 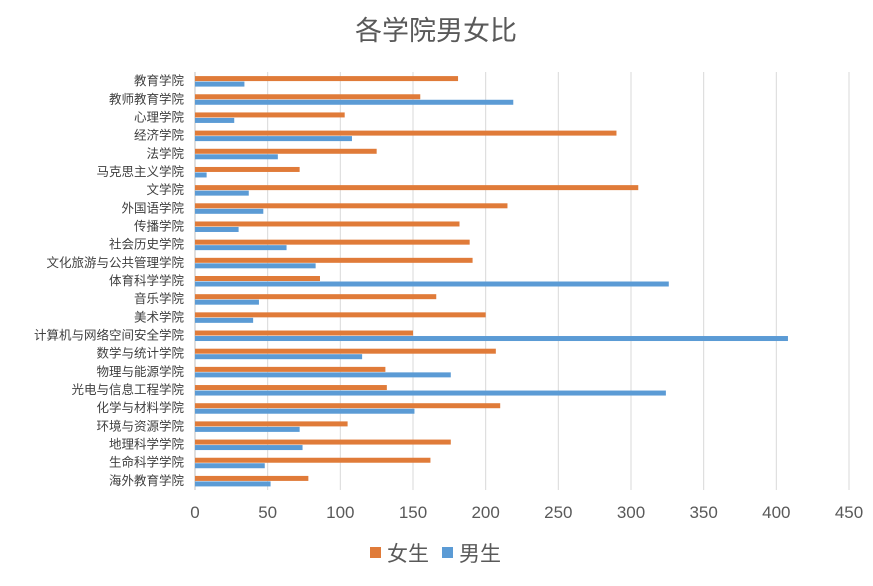 What do you see at coordinates (147, 98) in the screenshot?
I see `category-label: 教师教育学院` at bounding box center [147, 98].